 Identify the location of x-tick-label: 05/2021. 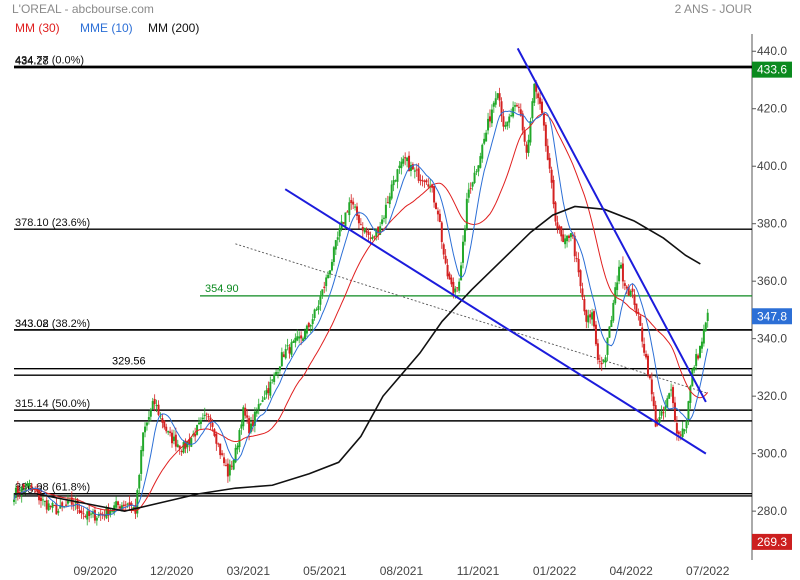
(325, 571).